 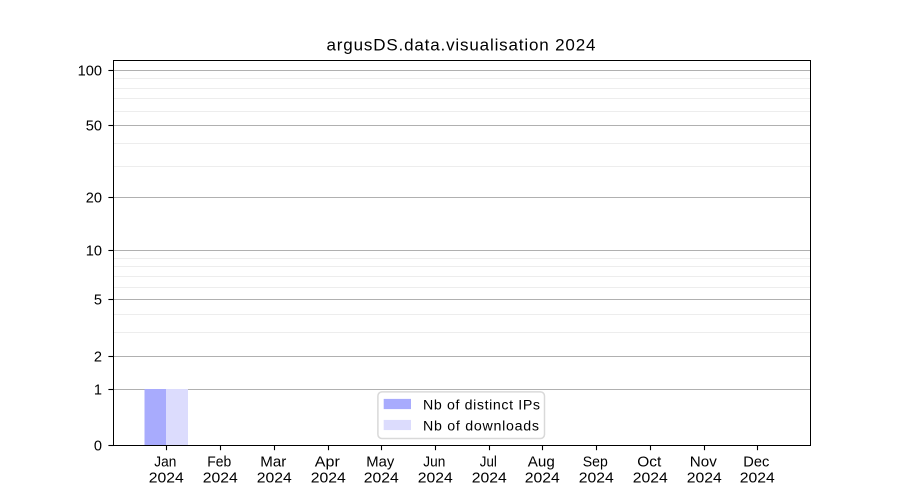 What do you see at coordinates (481, 405) in the screenshot?
I see `svg-text: Nb of distinct IPs` at bounding box center [481, 405].